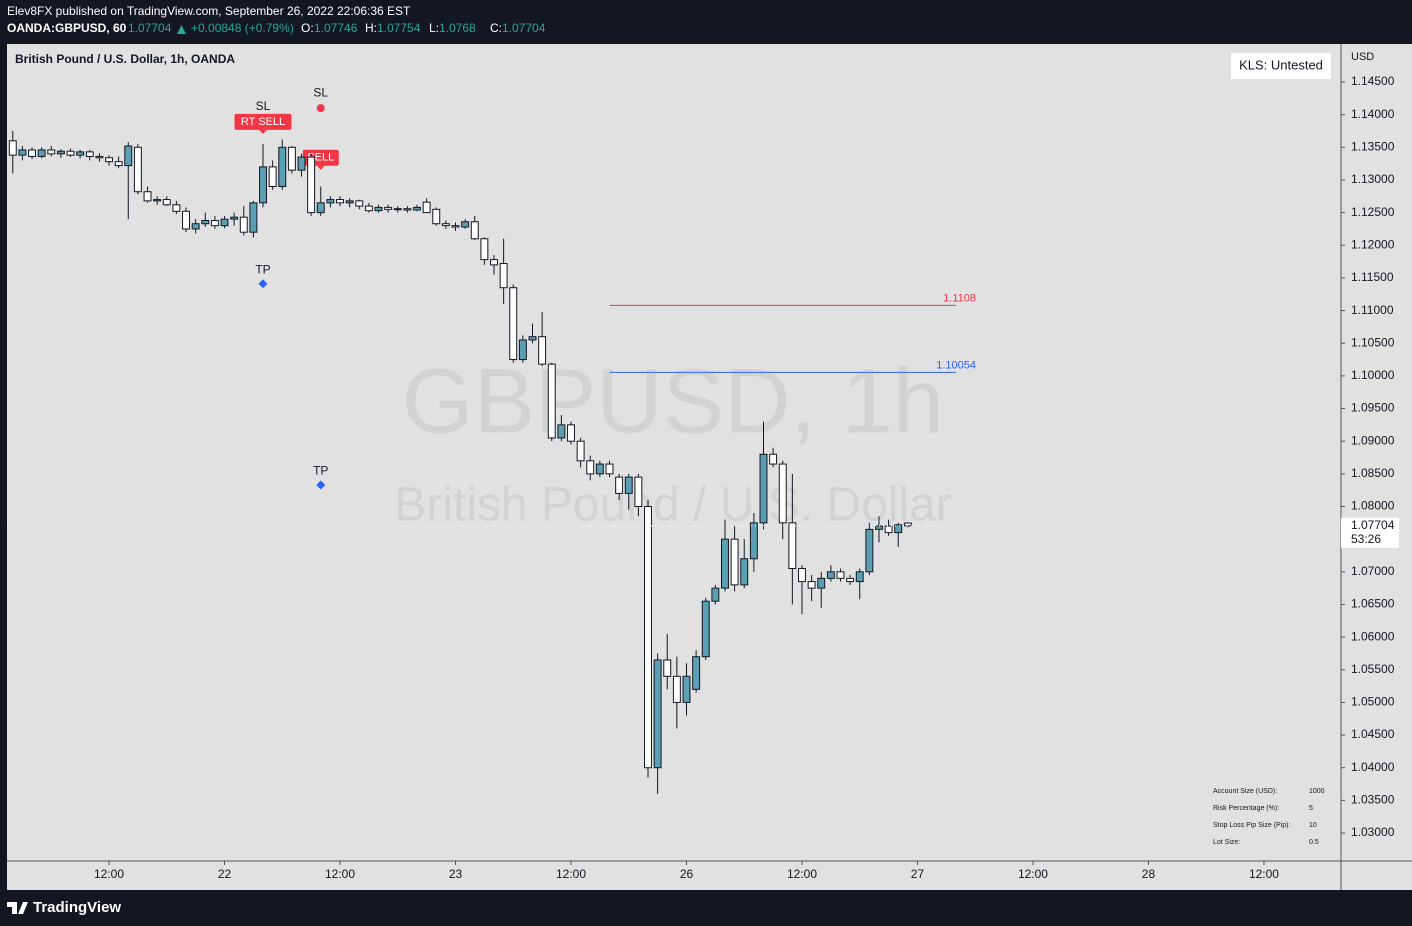 Image resolution: width=1412 pixels, height=926 pixels. I want to click on info-label: Risk Percentage (%):, so click(1246, 808).